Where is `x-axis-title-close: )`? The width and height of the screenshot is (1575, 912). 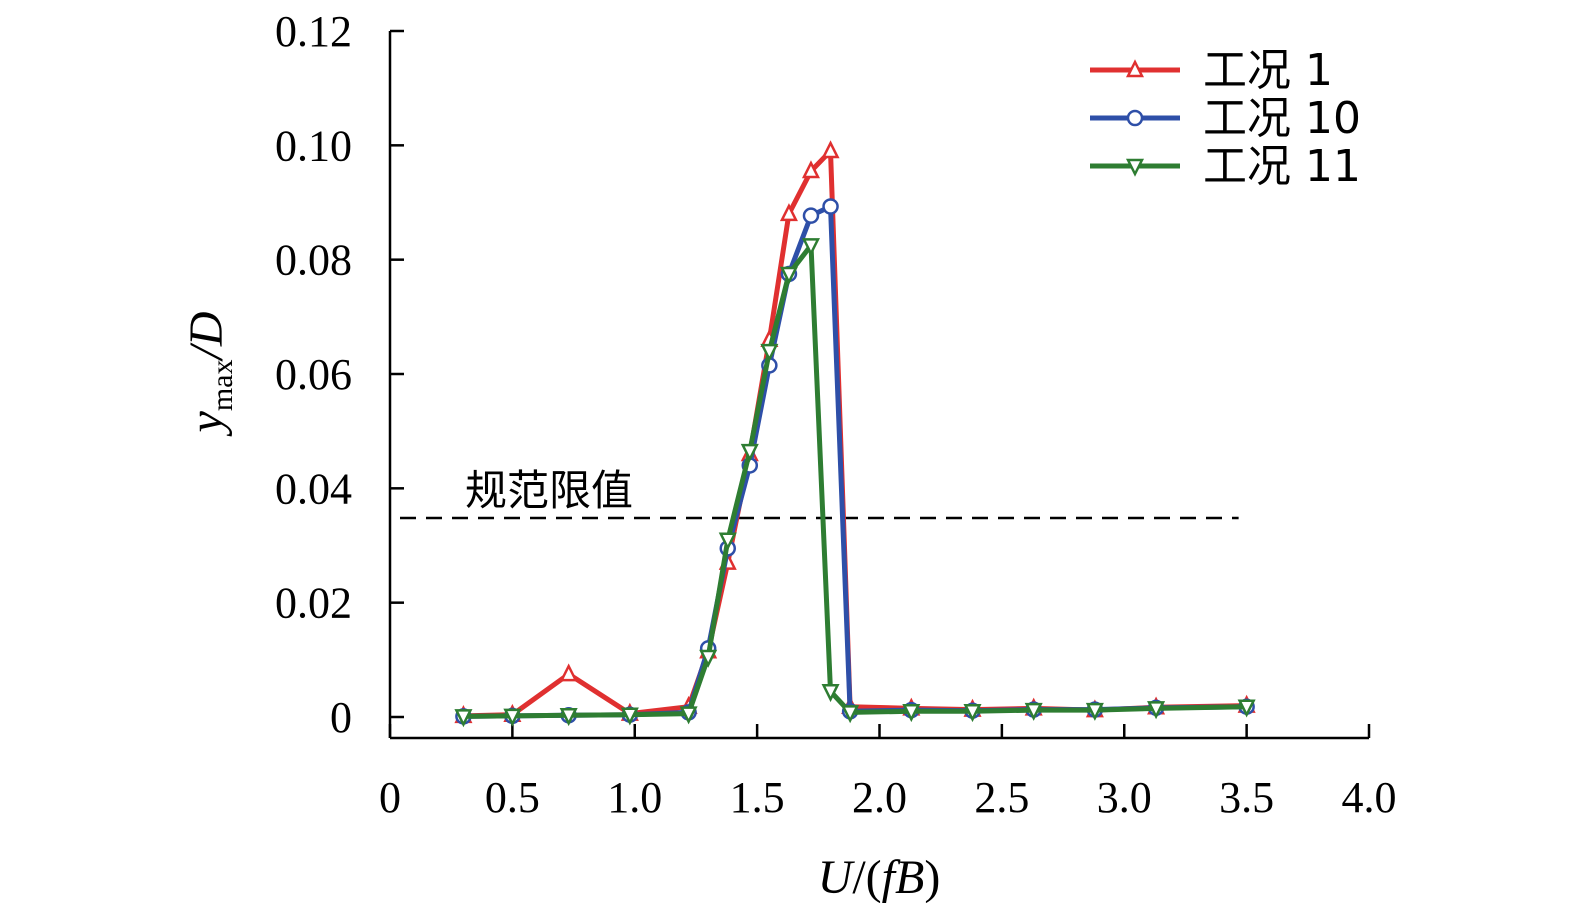 x-axis-title-close: ) is located at coordinates (932, 877).